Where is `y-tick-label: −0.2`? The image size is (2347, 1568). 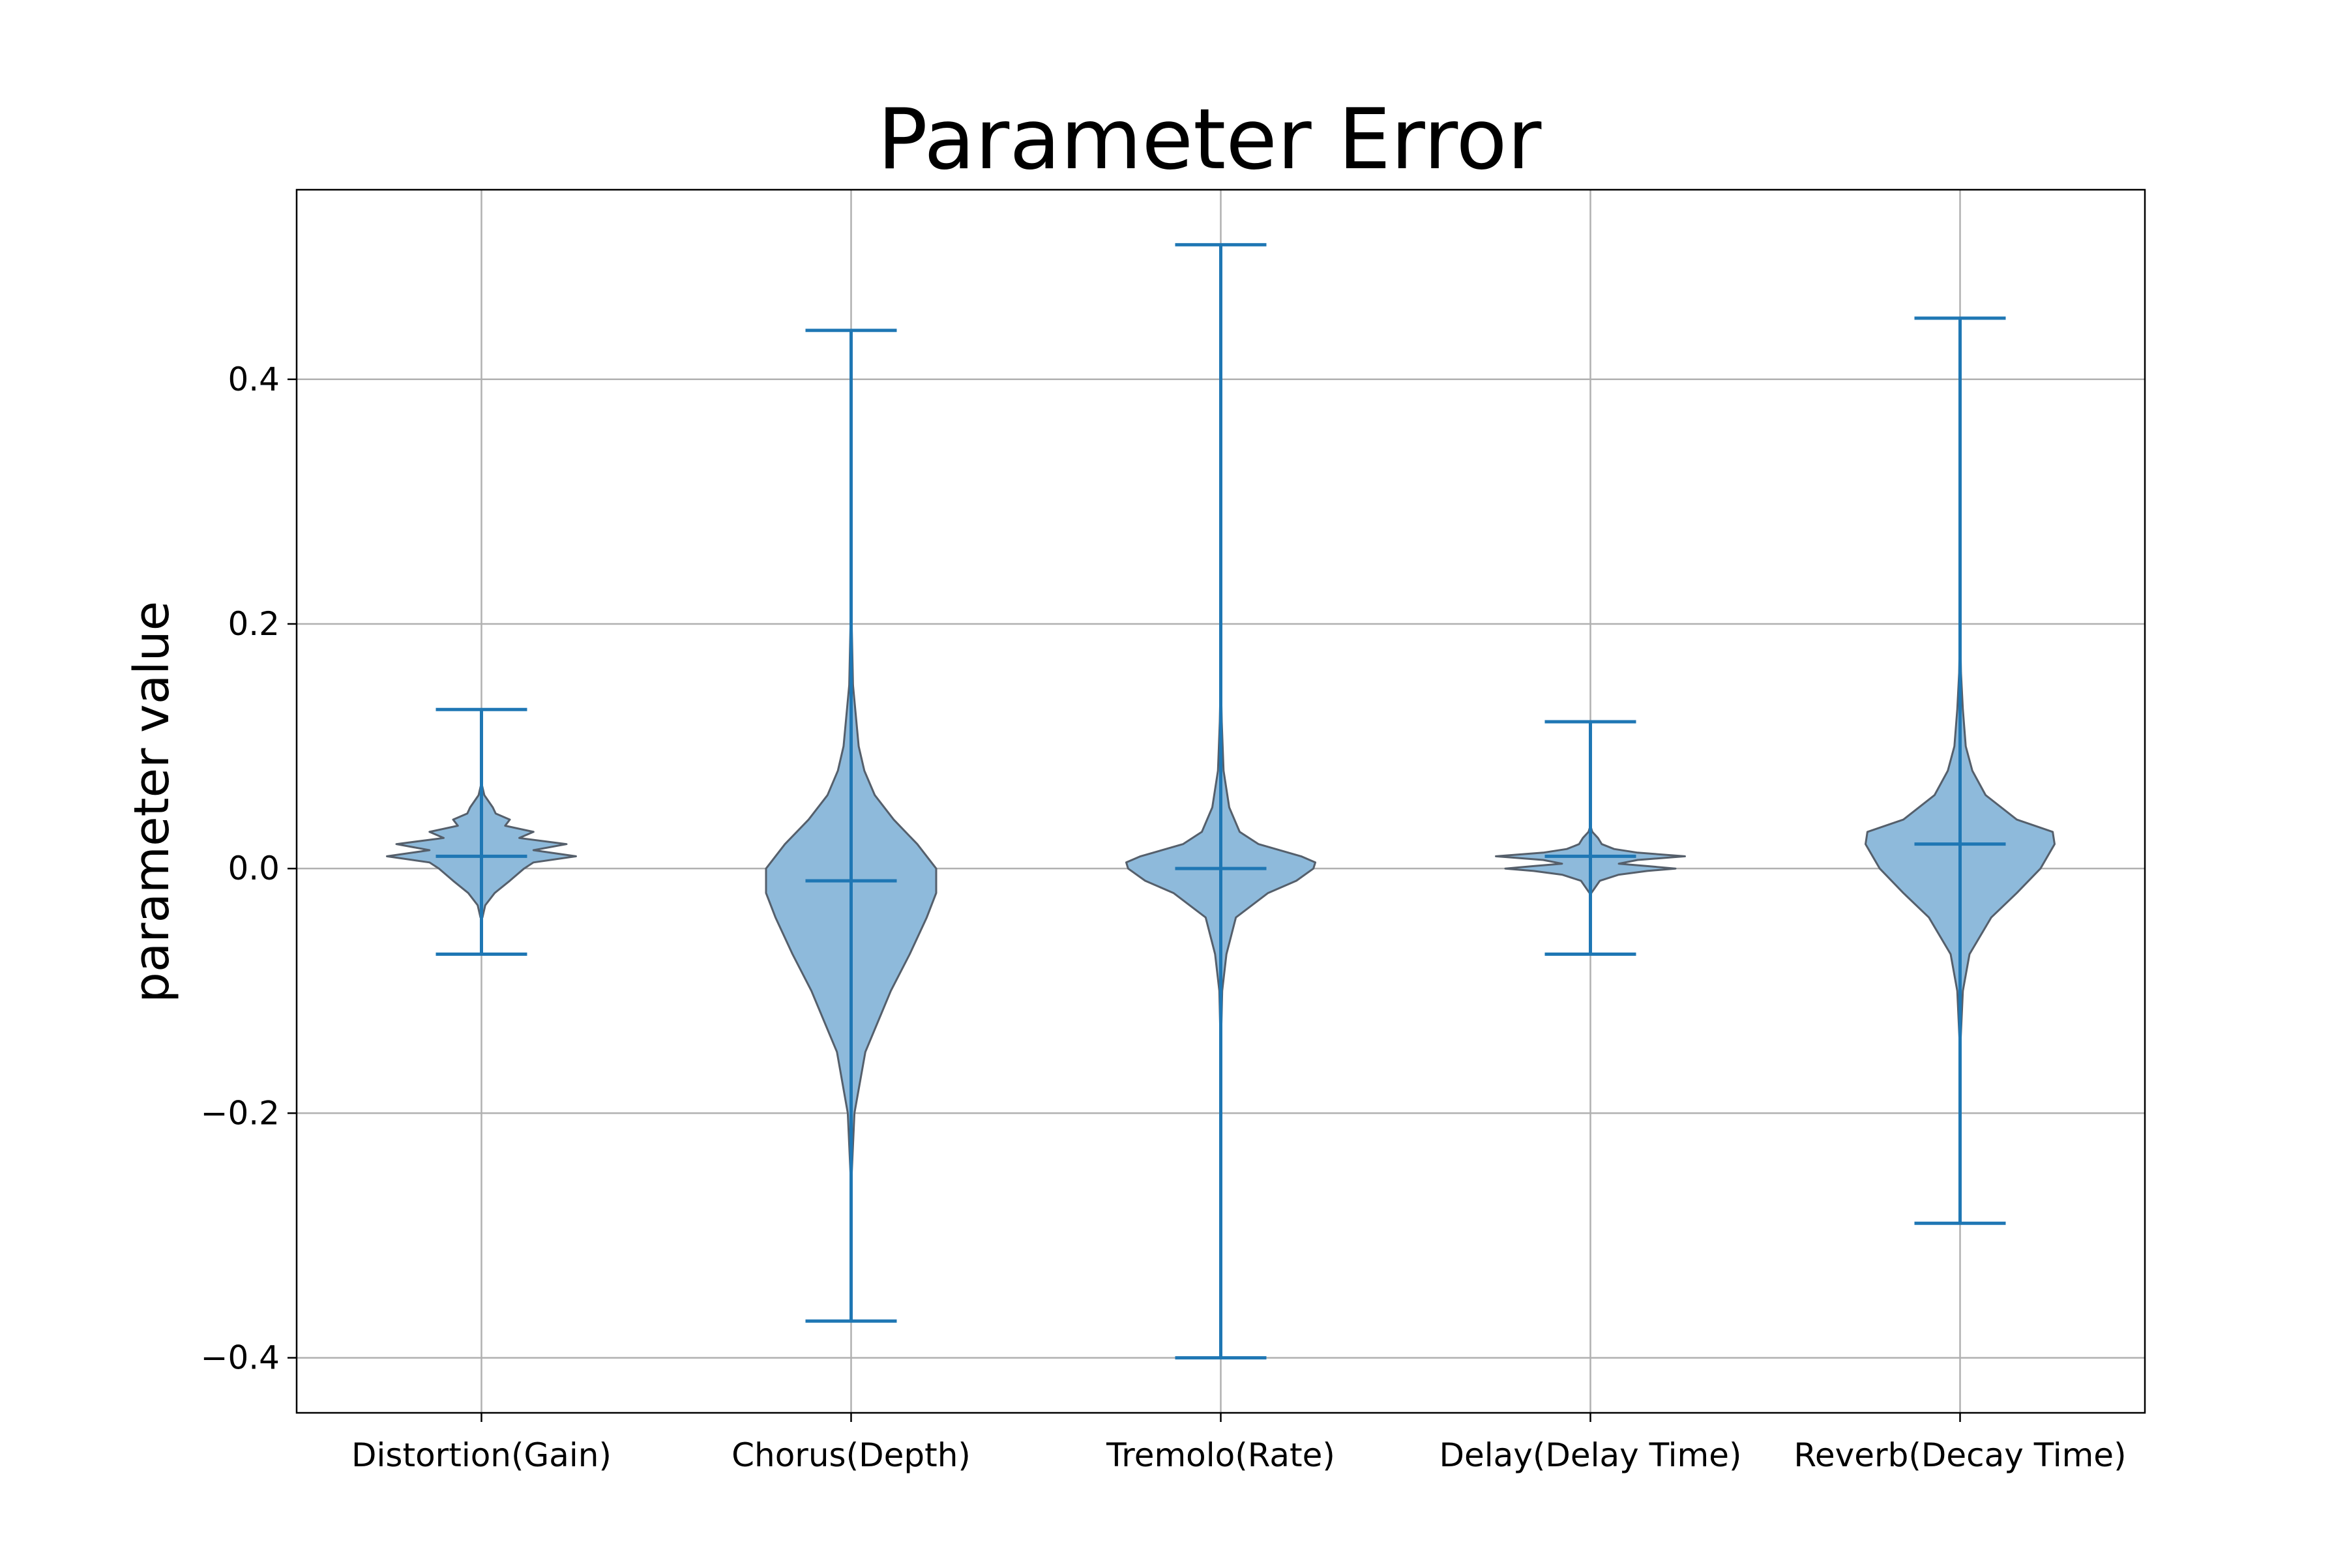
y-tick-label: −0.2 is located at coordinates (240, 1113).